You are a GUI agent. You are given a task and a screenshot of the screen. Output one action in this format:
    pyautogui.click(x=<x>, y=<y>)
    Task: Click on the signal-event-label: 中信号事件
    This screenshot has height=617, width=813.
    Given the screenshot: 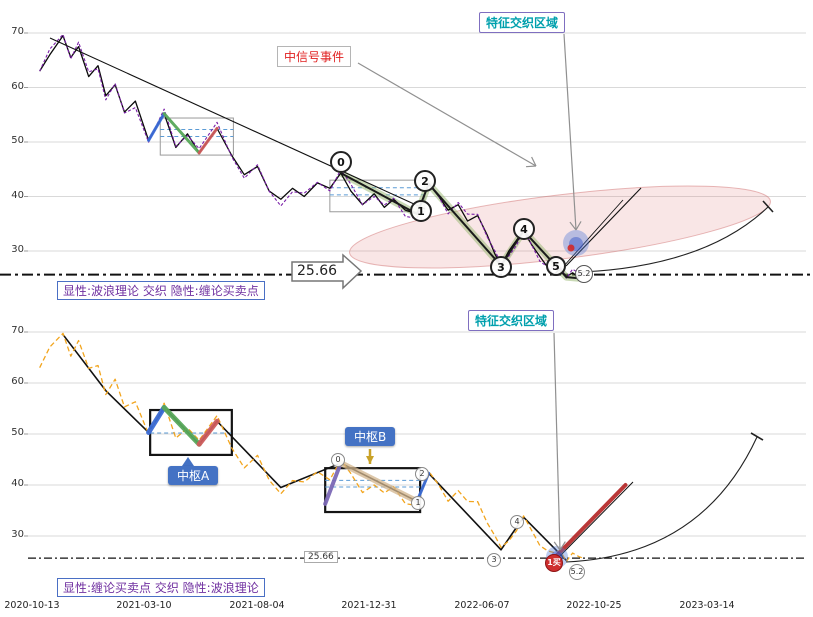 What is the action you would take?
    pyautogui.click(x=314, y=56)
    